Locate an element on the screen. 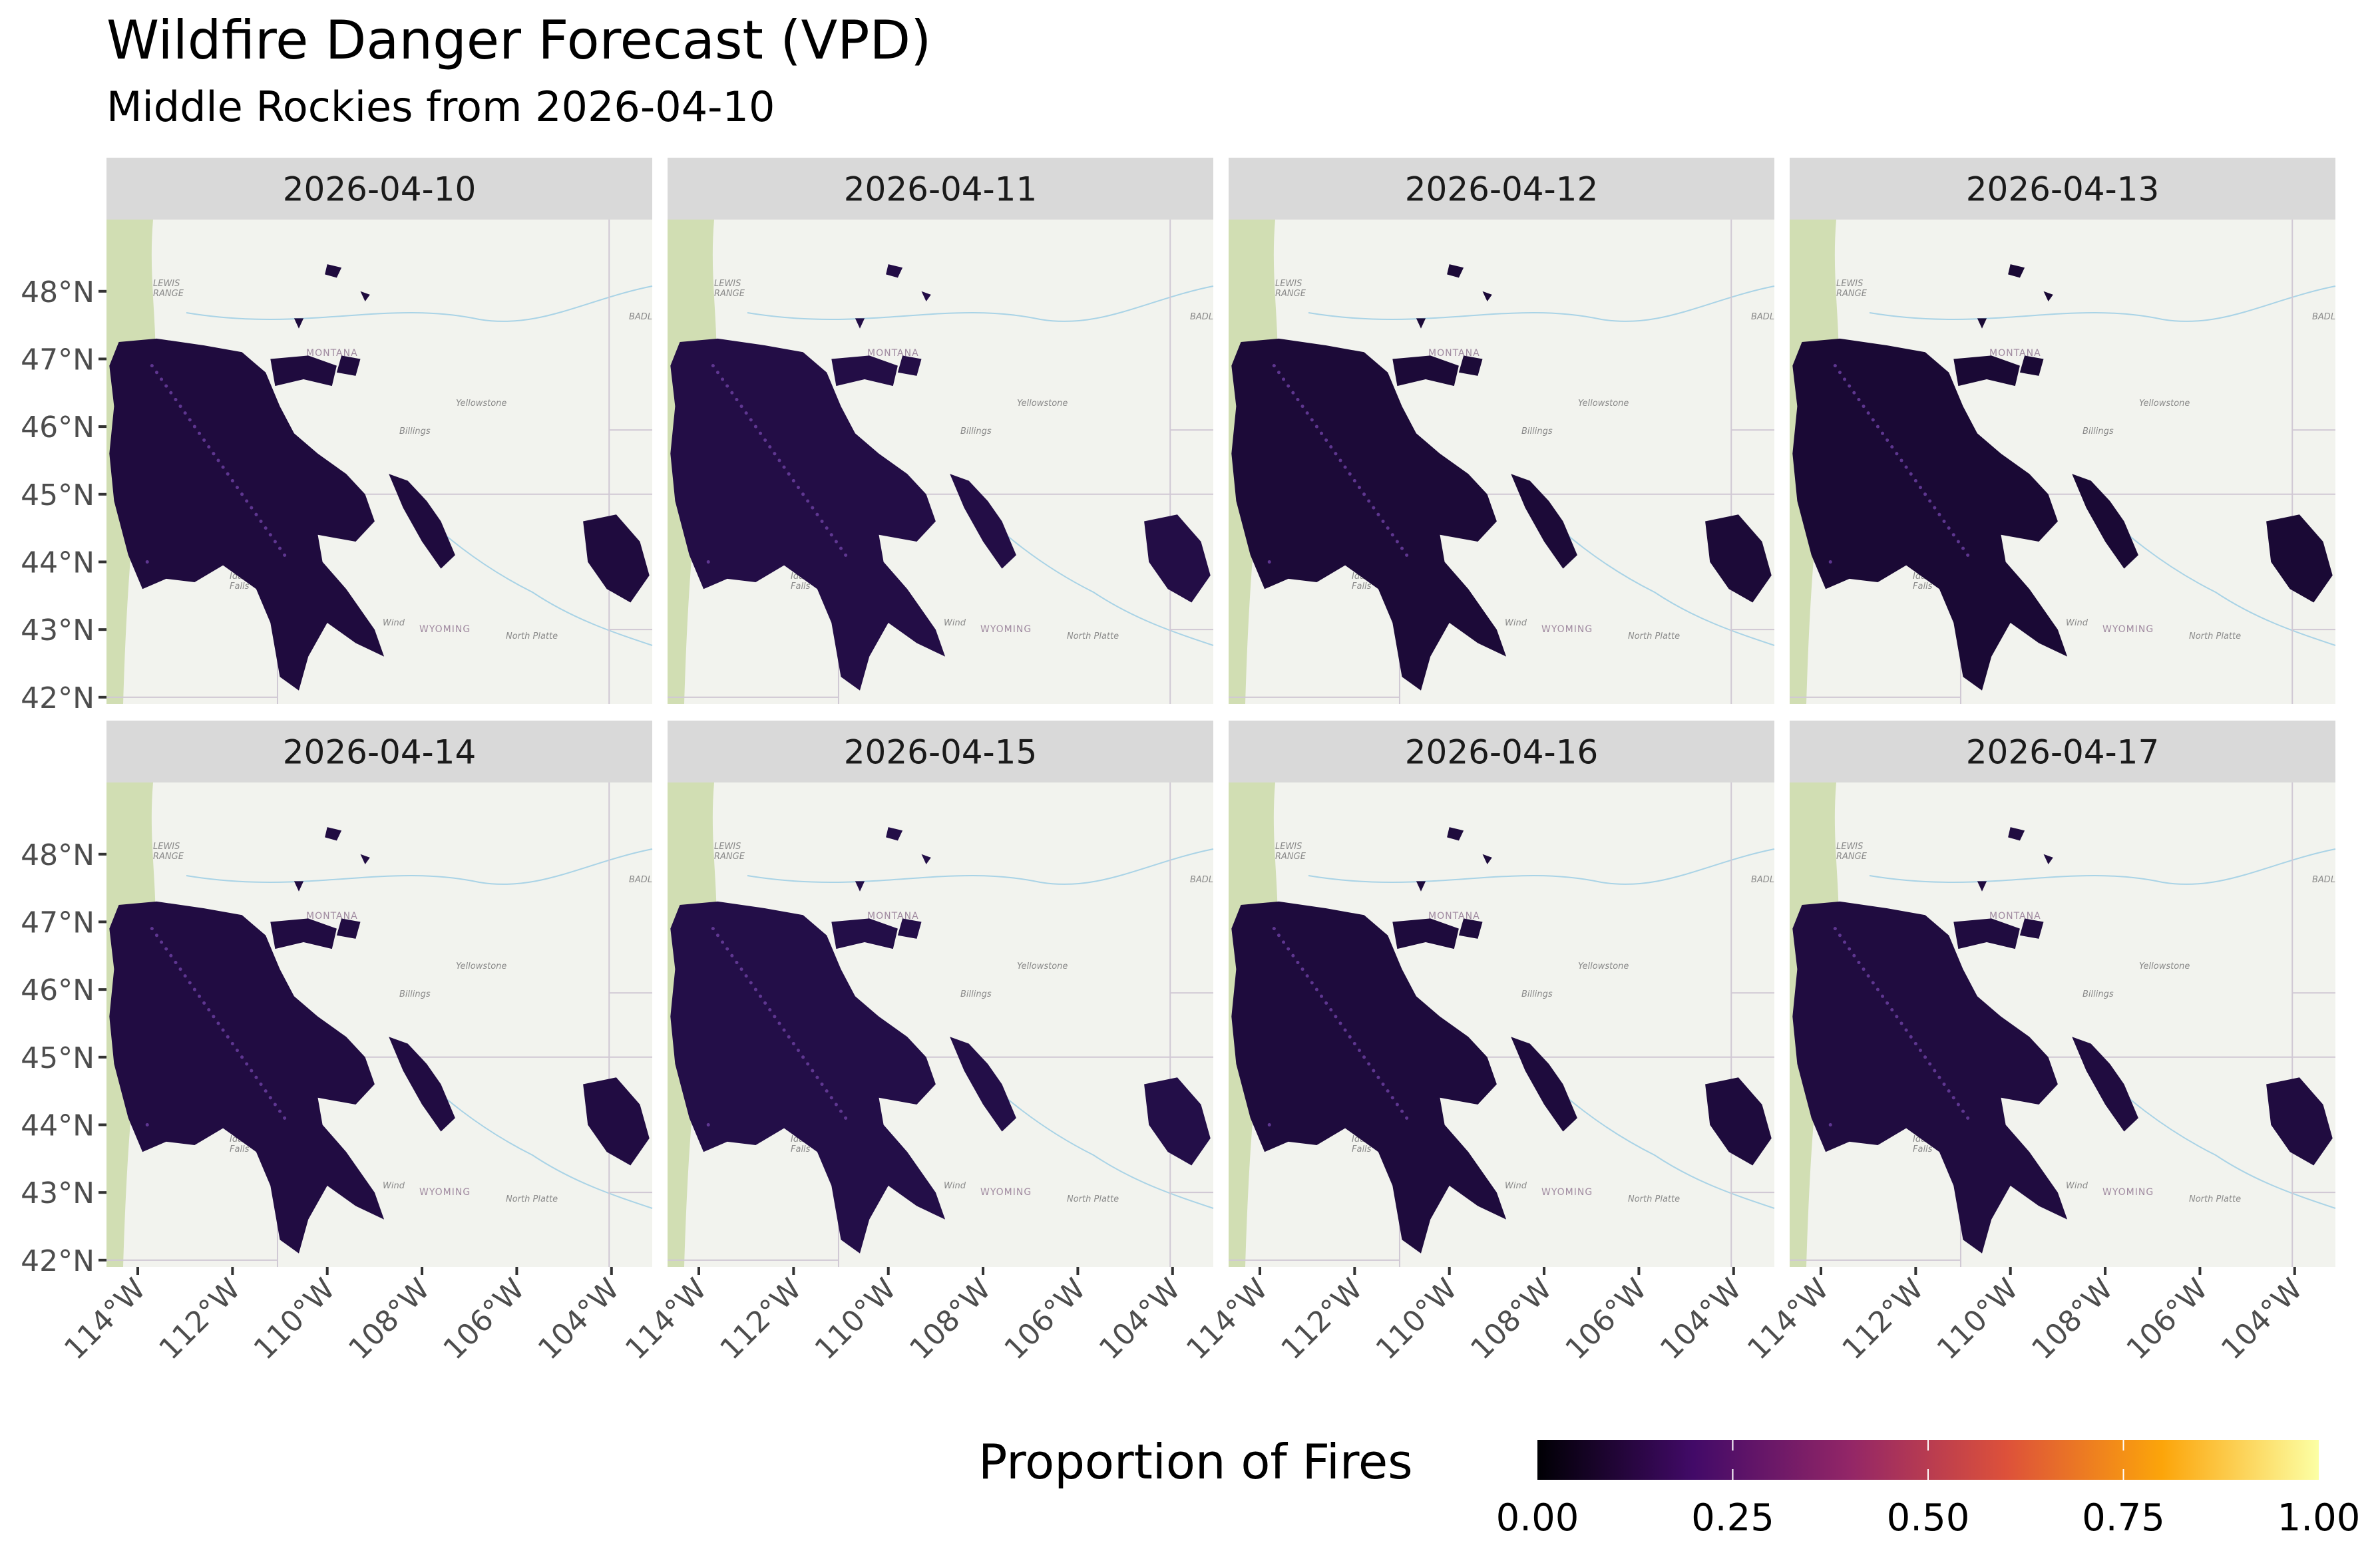 The width and height of the screenshot is (2380, 1543). legend-title: Proportion of Fires is located at coordinates (1195, 1462).